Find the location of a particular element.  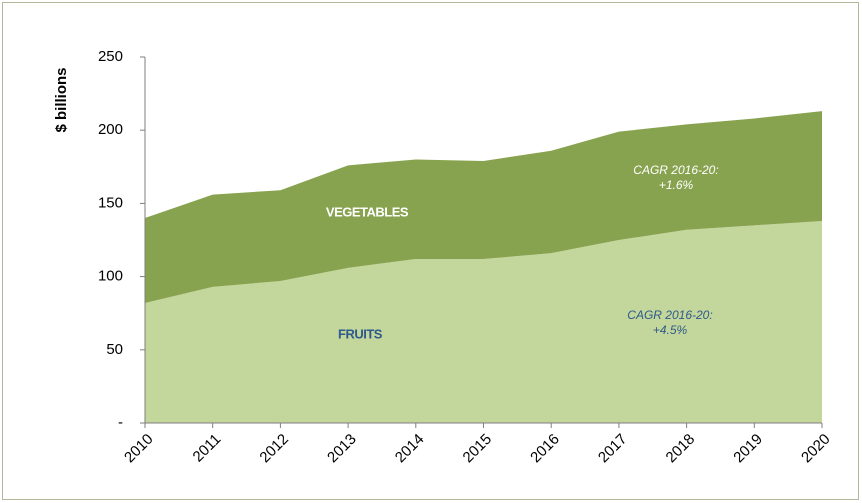

y-tick-label: 150 is located at coordinates (110, 202).